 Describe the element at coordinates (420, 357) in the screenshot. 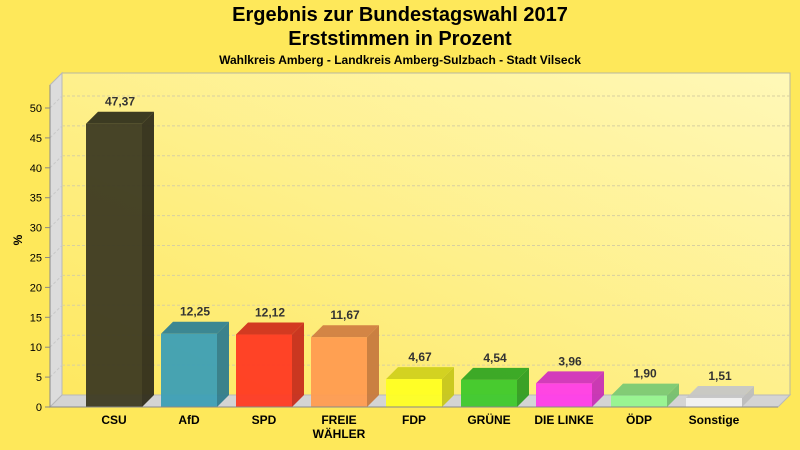

I see `data-label: 4,67` at that location.